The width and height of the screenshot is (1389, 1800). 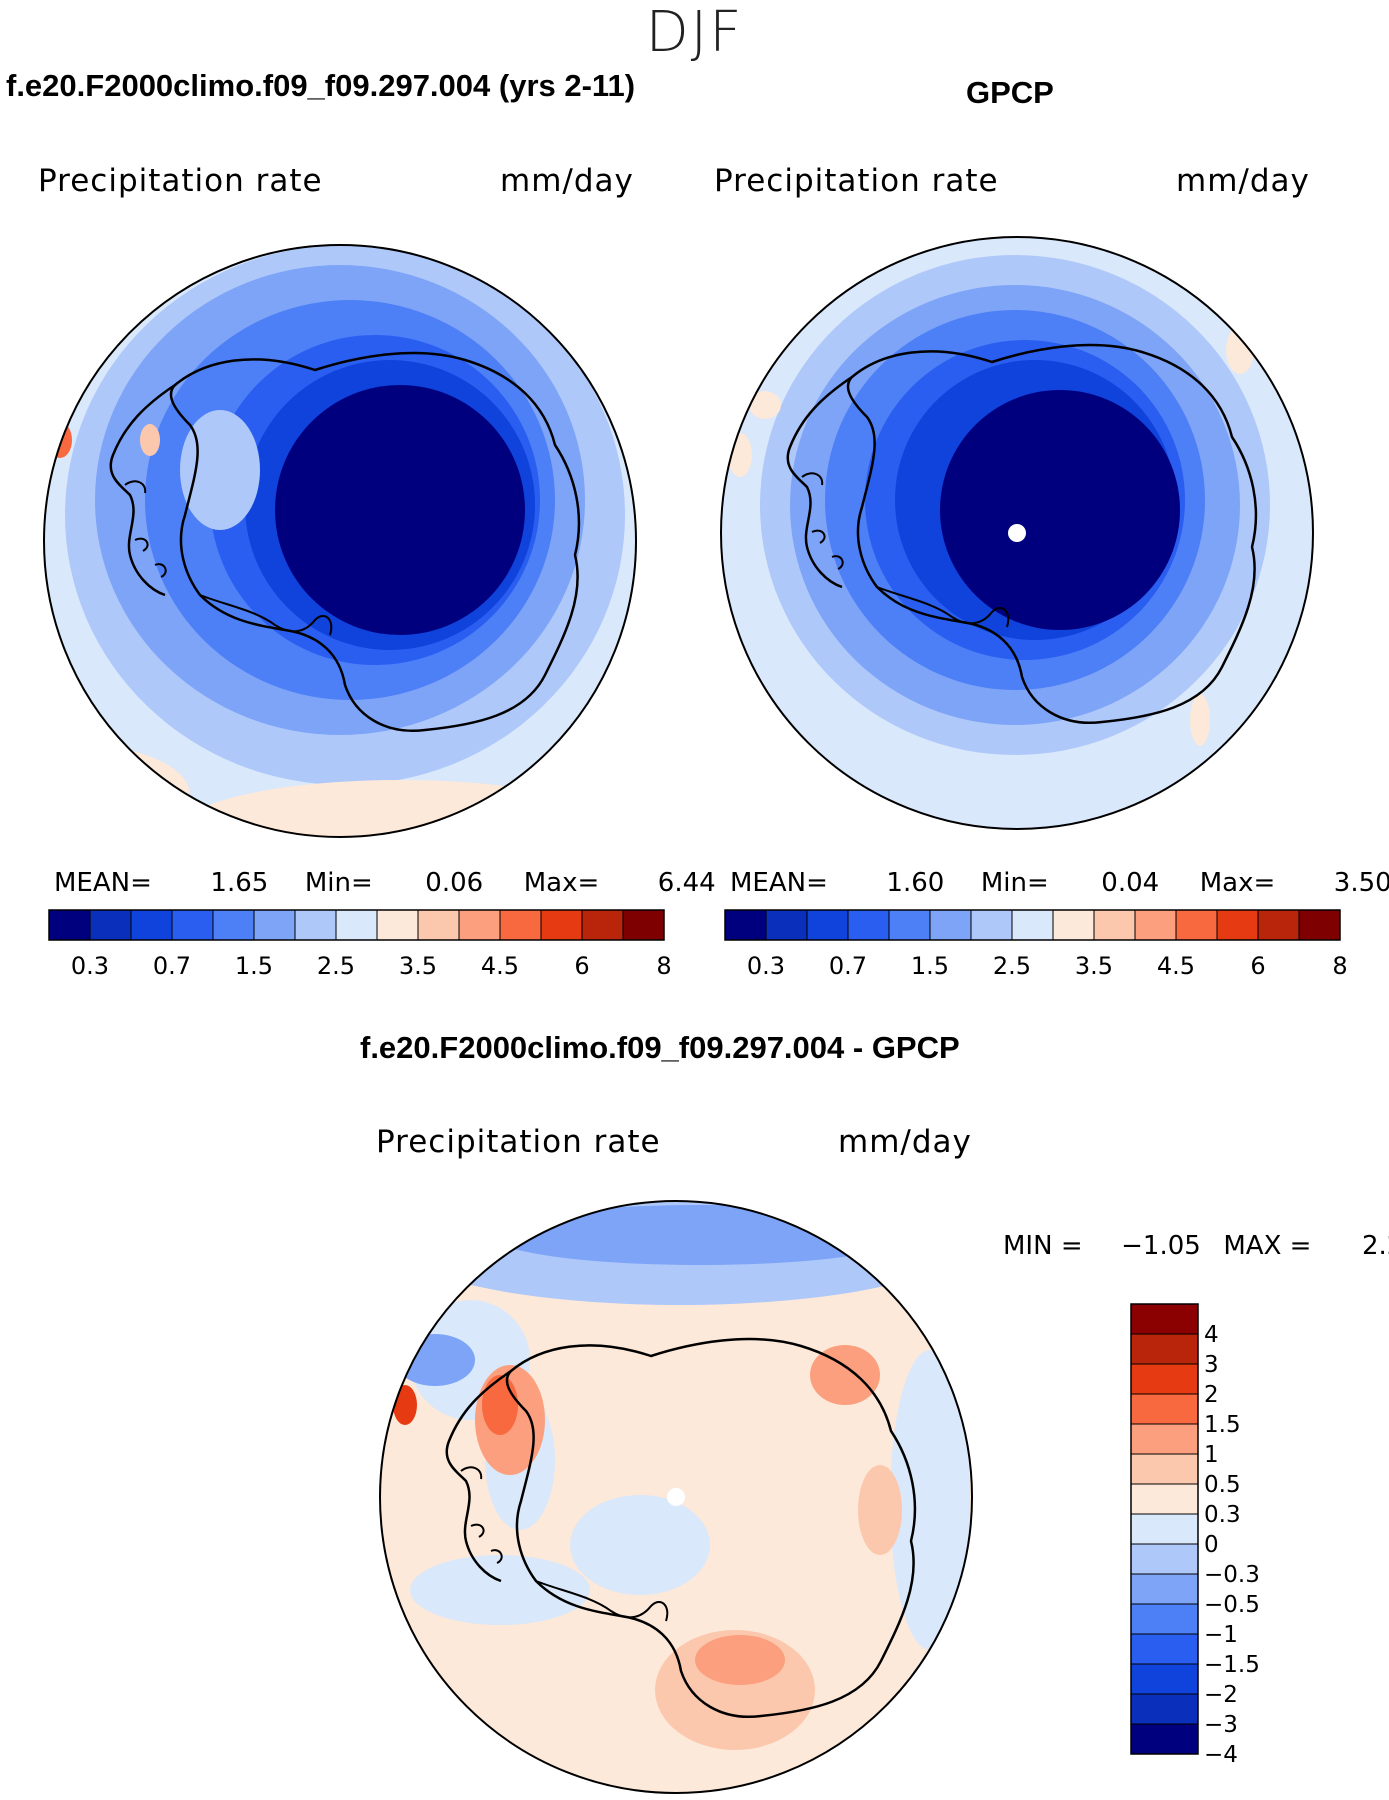 What do you see at coordinates (567, 181) in the screenshot?
I see `panel-1-units: mm/day` at bounding box center [567, 181].